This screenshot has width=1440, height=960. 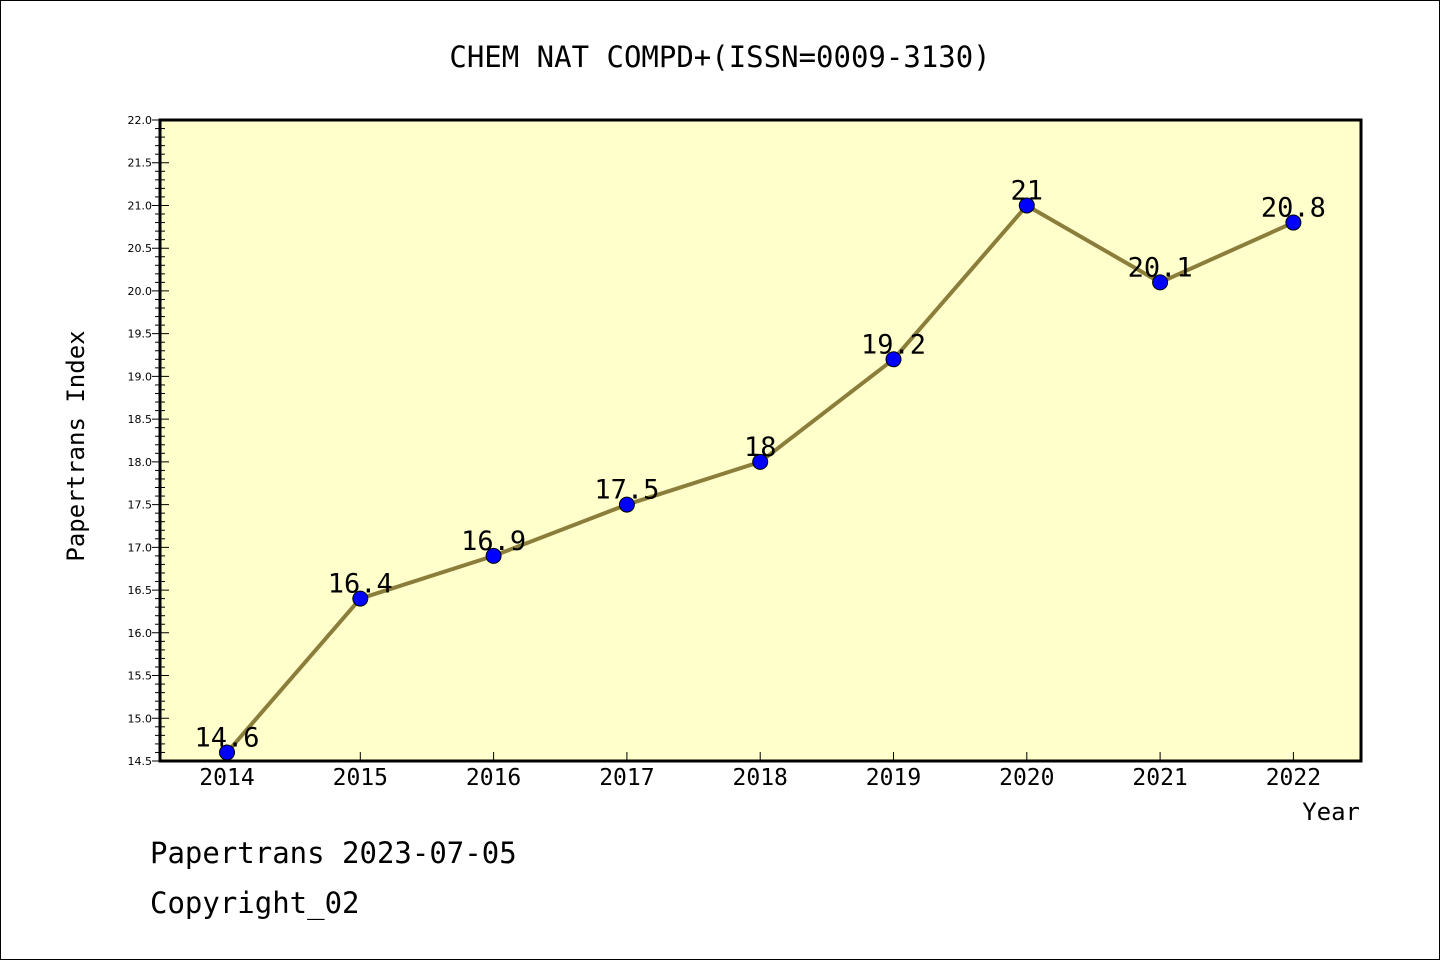 What do you see at coordinates (140, 676) in the screenshot?
I see `y-tick-label: 15.5` at bounding box center [140, 676].